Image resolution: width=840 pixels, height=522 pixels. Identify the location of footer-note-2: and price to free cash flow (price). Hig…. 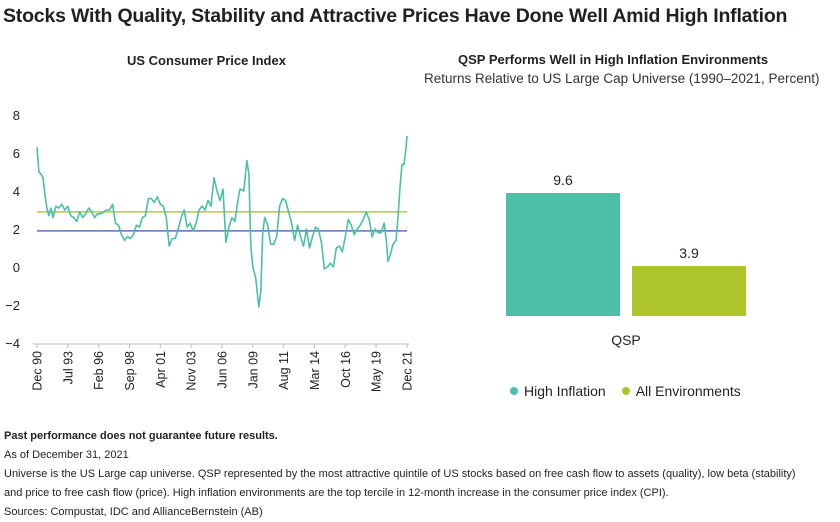
(336, 493).